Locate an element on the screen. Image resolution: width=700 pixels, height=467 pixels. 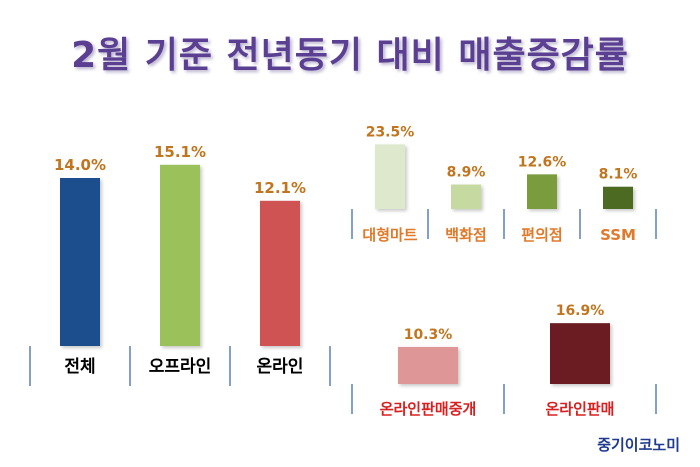
data-label: 12.1% is located at coordinates (280, 188).